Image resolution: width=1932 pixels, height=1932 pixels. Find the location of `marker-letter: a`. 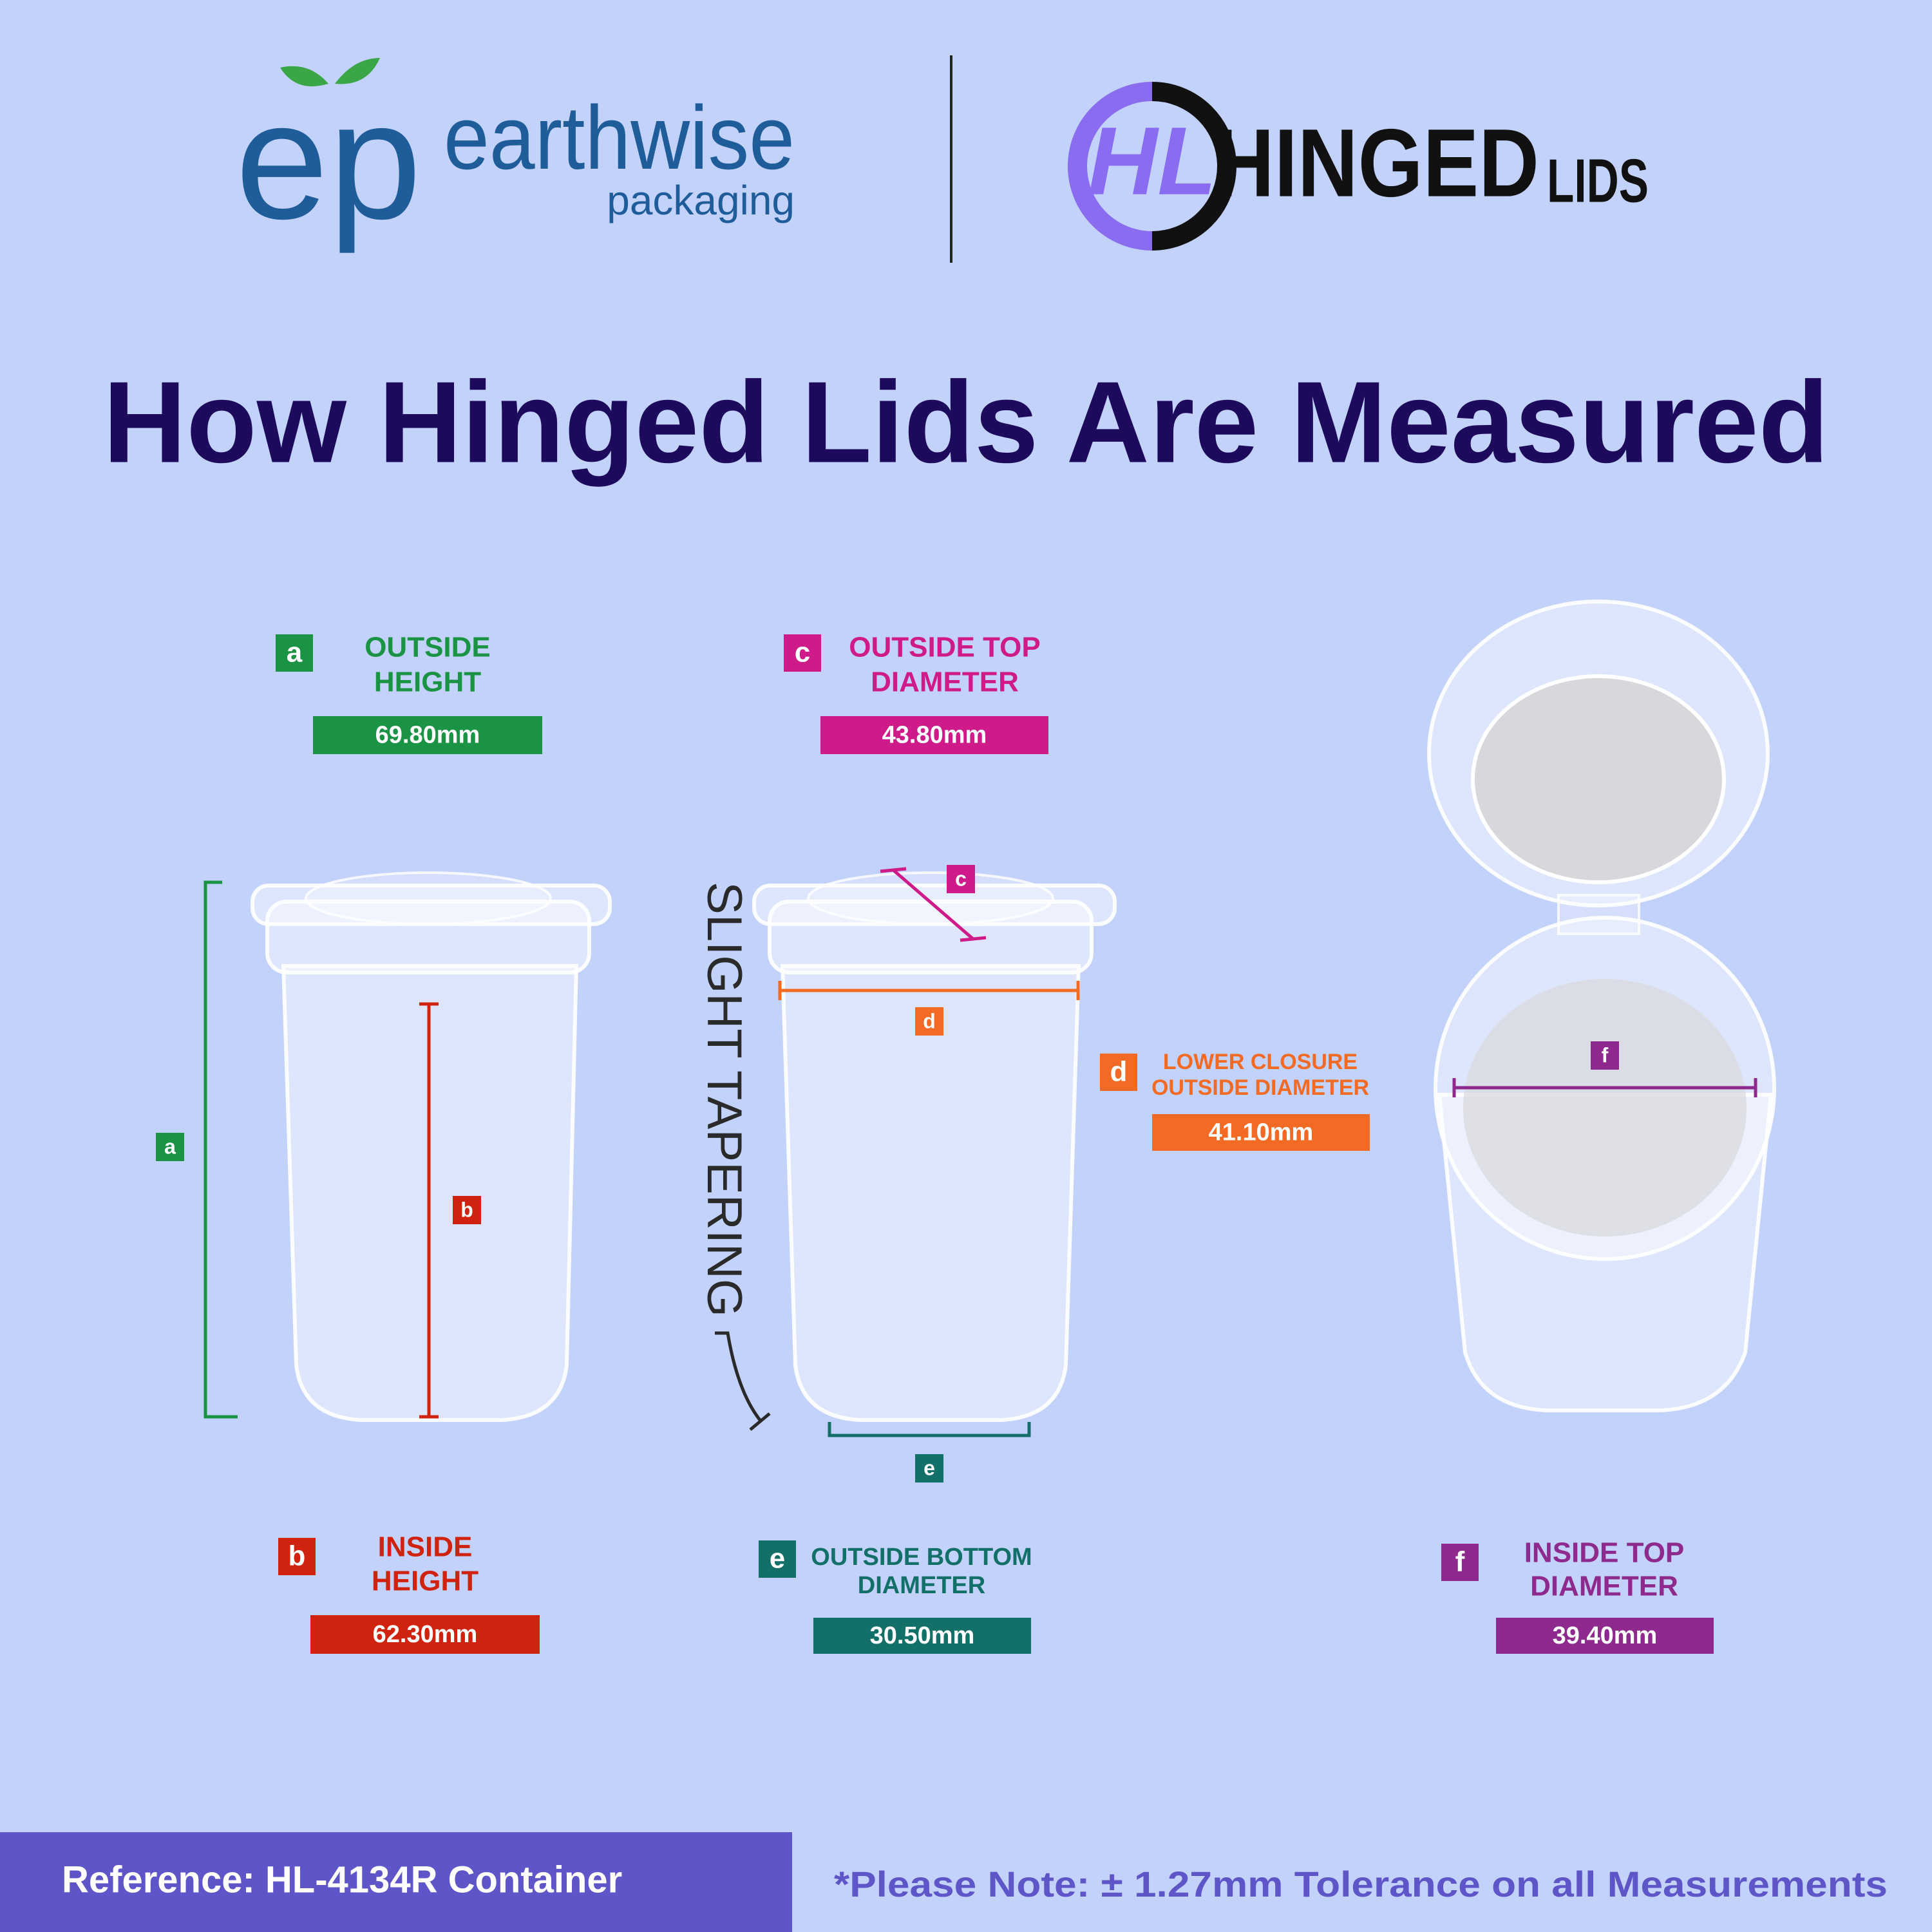

marker-letter: a is located at coordinates (170, 1146).